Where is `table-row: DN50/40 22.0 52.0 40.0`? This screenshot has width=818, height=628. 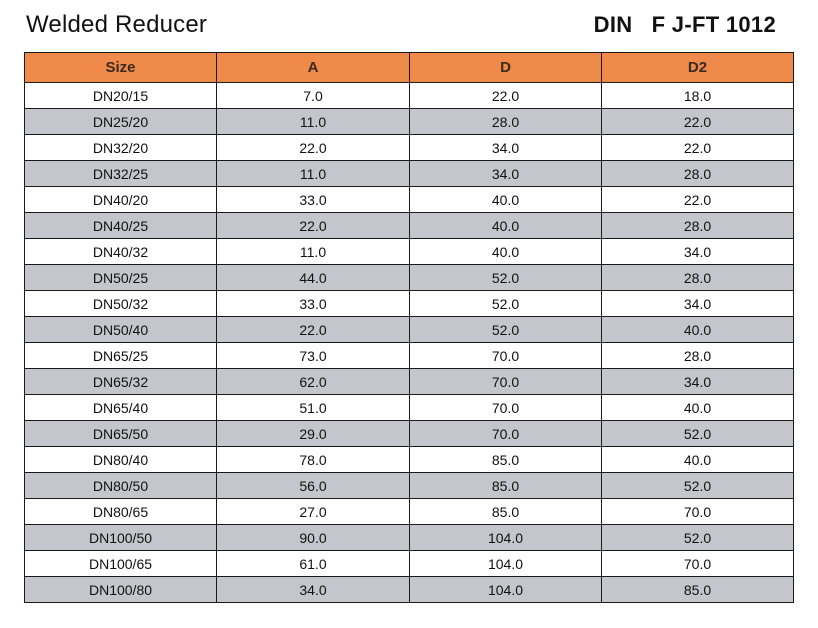
table-row: DN50/40 22.0 52.0 40.0 is located at coordinates (409, 329).